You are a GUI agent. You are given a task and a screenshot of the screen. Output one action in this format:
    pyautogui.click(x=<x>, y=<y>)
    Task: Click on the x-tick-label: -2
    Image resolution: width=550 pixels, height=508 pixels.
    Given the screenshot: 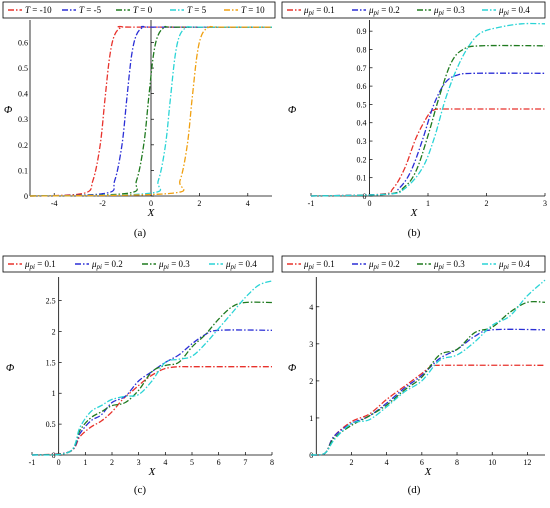 What is the action you would take?
    pyautogui.click(x=102, y=203)
    